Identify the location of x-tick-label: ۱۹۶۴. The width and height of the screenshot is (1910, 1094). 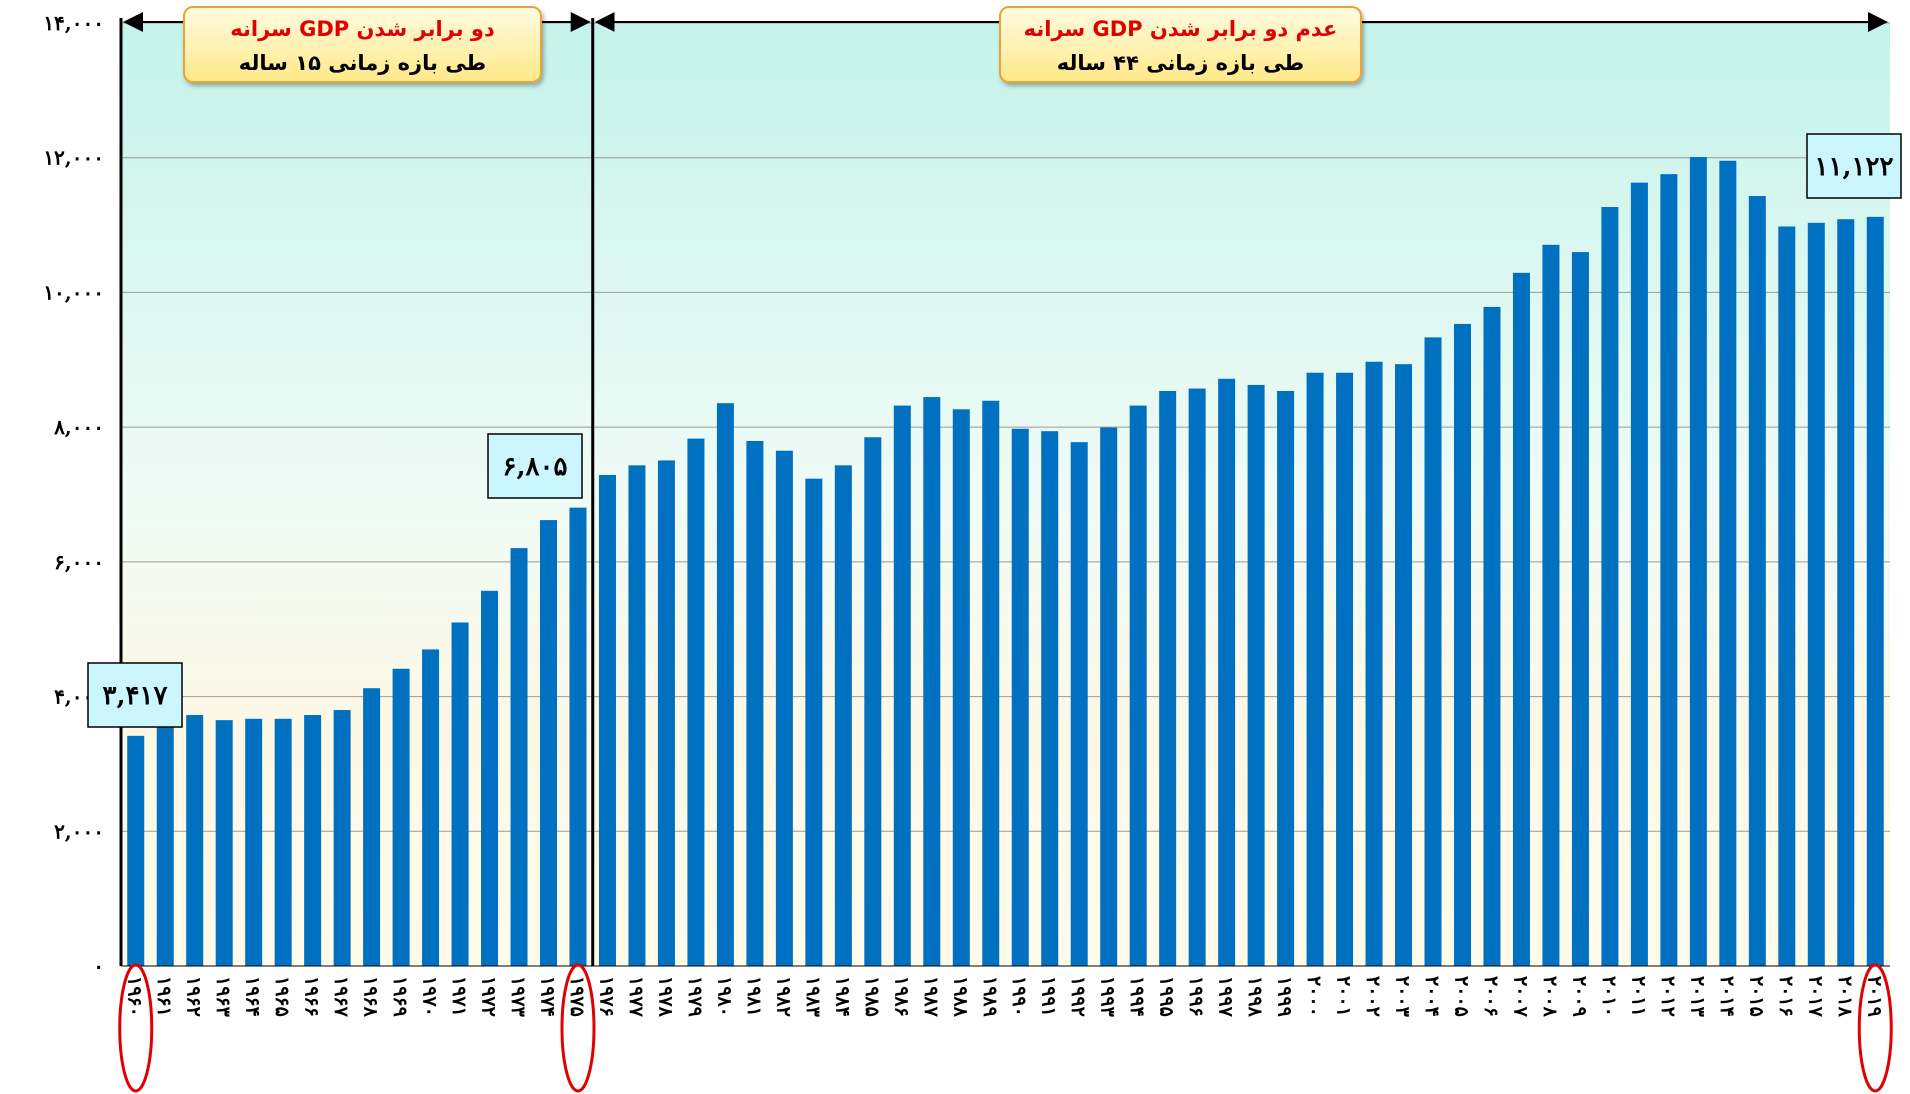
(253, 996).